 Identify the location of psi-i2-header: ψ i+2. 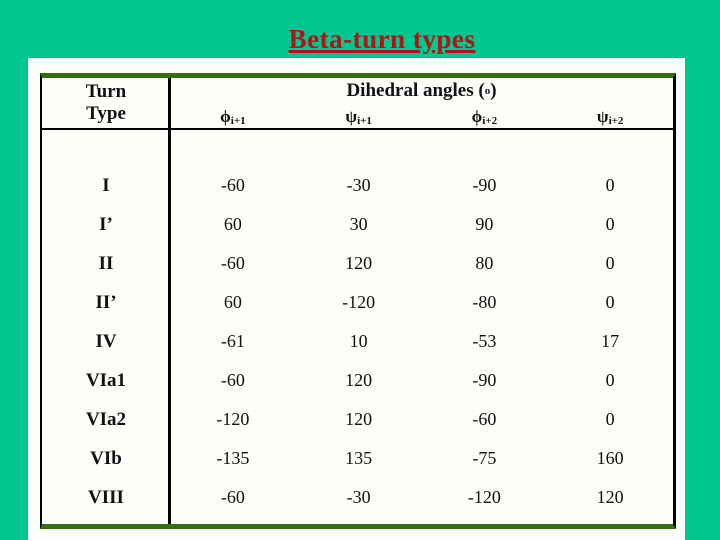
(610, 116).